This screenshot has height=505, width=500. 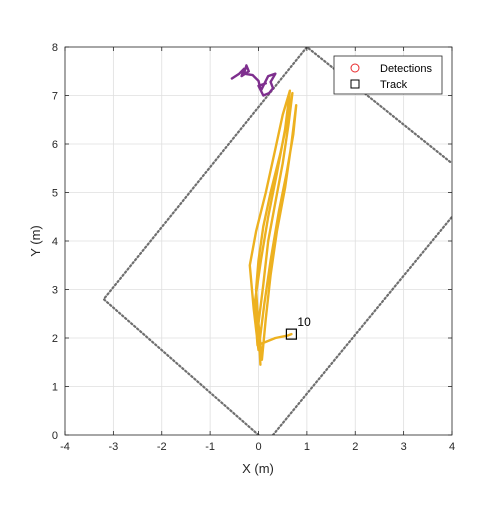 I want to click on y-axis-label: Y (m), so click(x=35, y=241).